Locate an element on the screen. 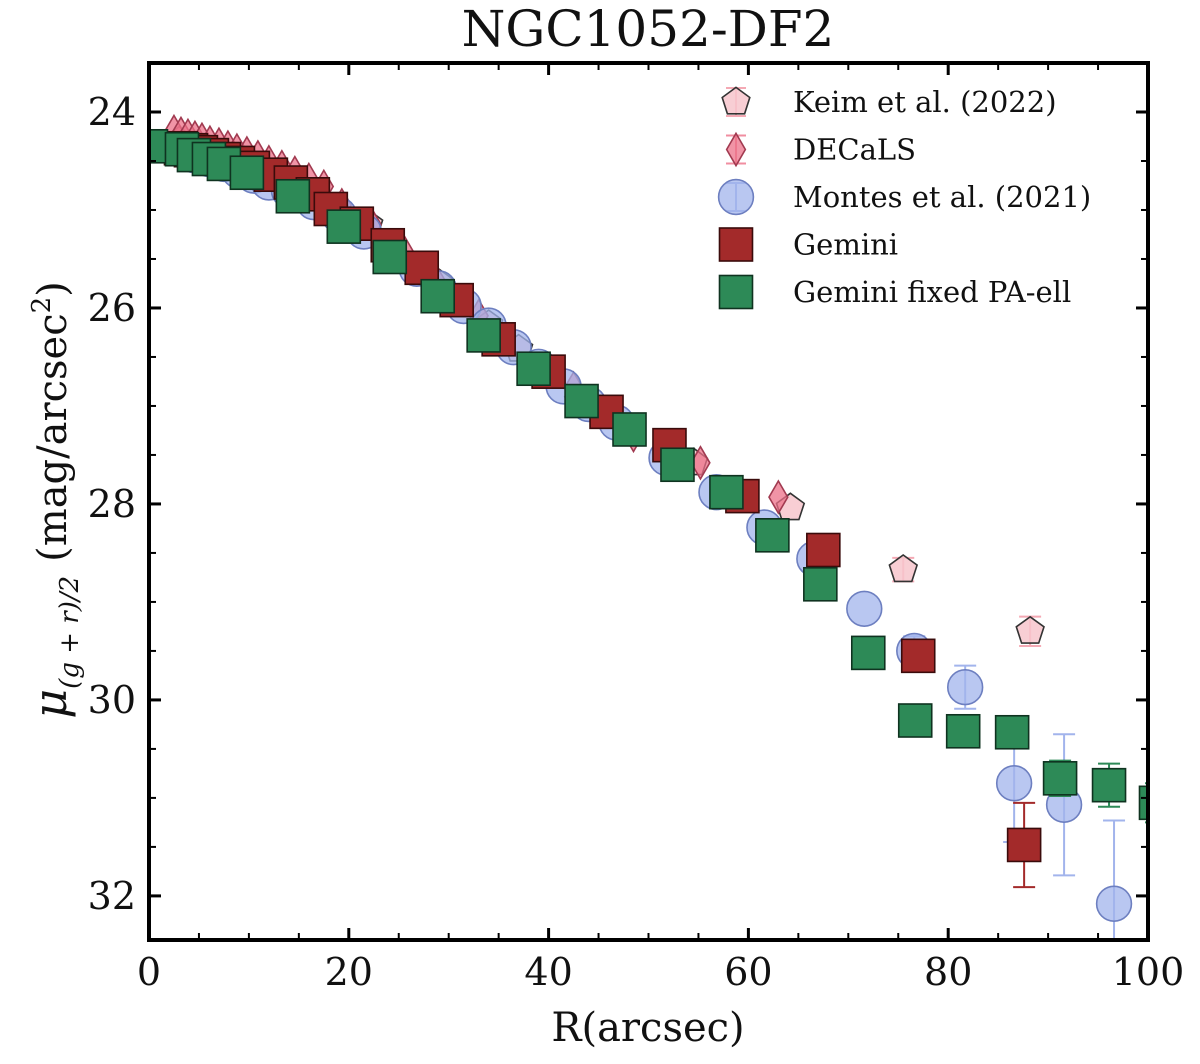  x-tick-label: 100 is located at coordinates (1148, 972).